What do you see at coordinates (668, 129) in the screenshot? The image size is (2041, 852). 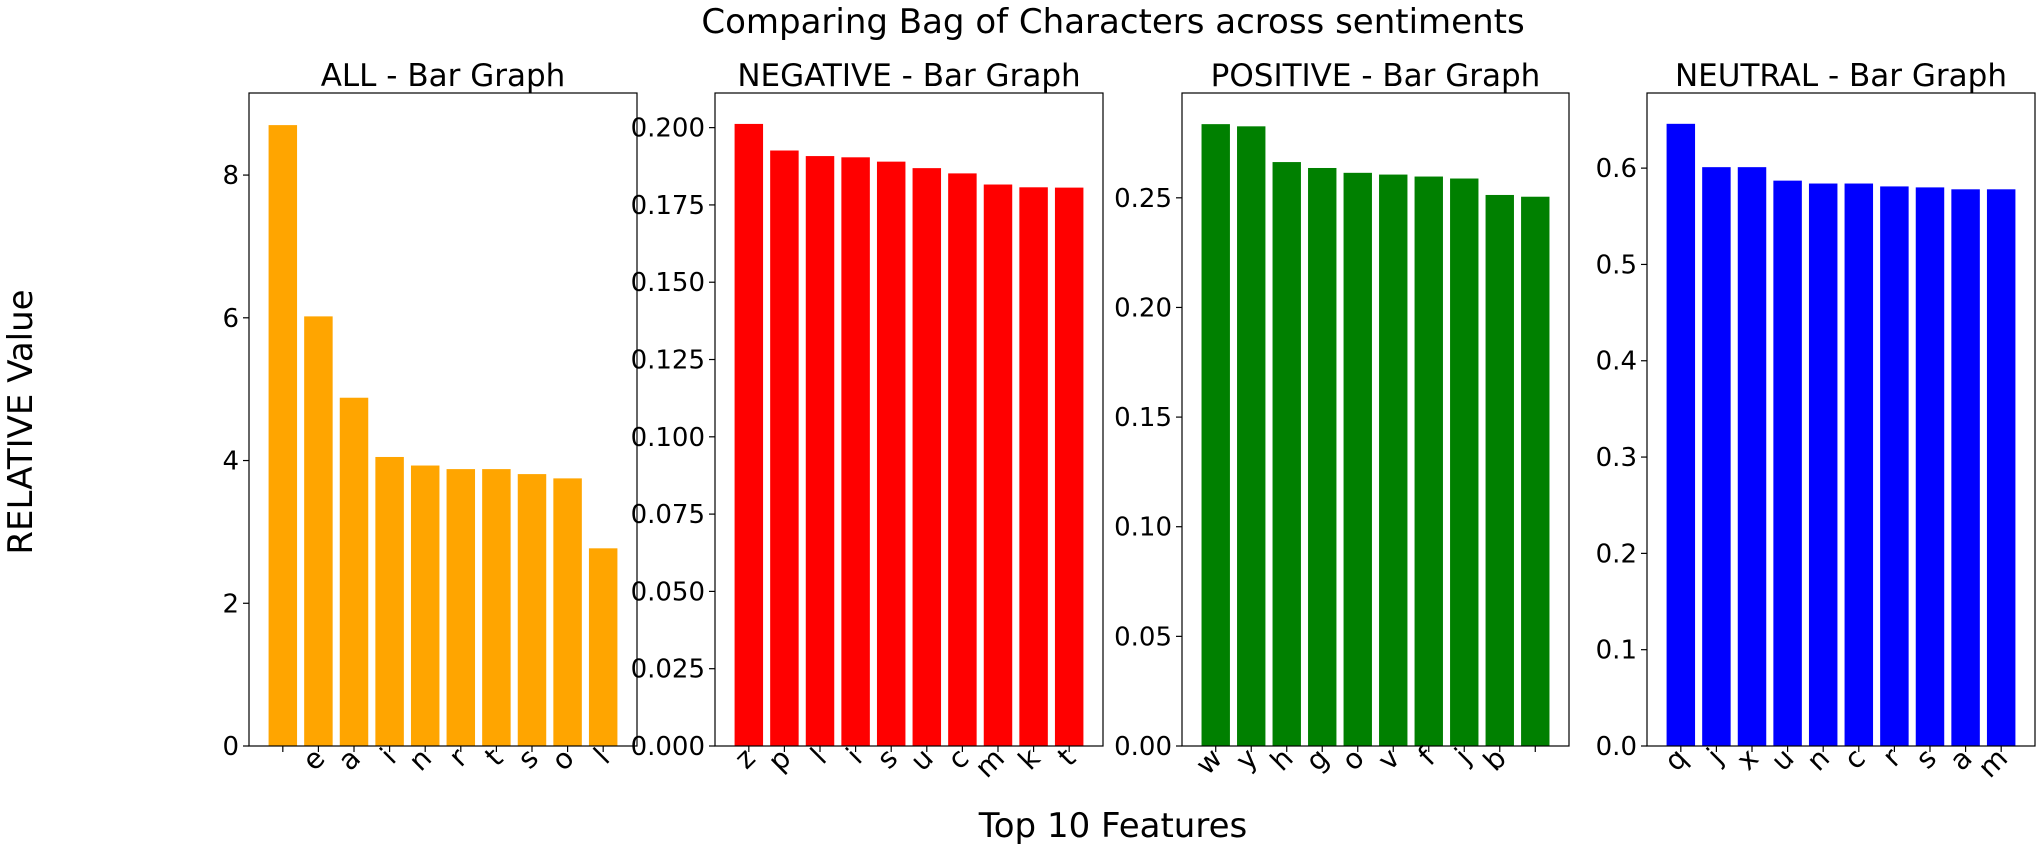 I see `ytick-label-1-8: 0.200` at bounding box center [668, 129].